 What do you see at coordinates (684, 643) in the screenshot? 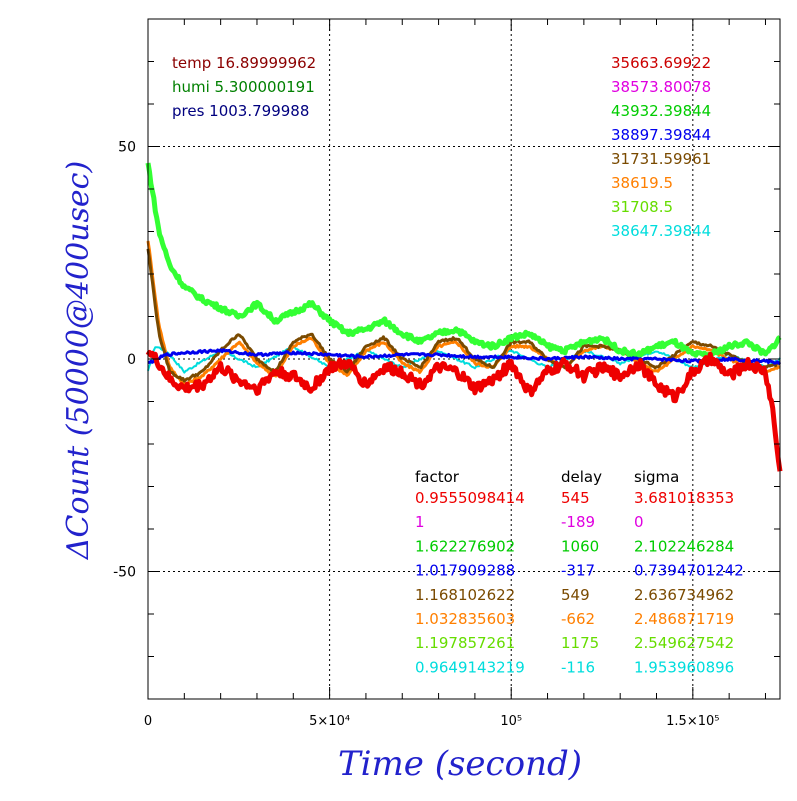
I see `table-cell-sigma: 2.549627542` at bounding box center [684, 643].